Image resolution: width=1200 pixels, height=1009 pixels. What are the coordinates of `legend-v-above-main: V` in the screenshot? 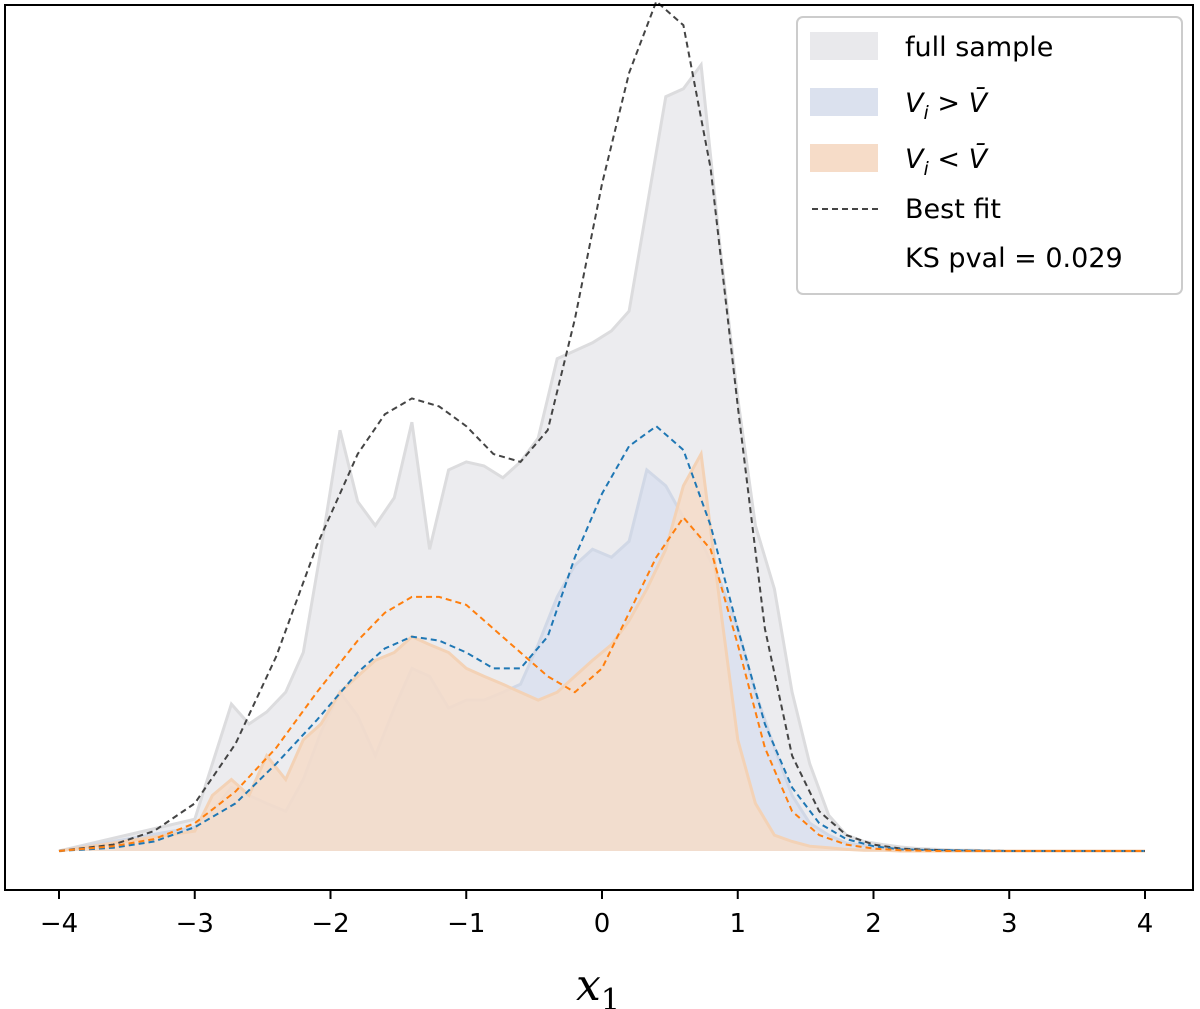 It's located at (915, 103).